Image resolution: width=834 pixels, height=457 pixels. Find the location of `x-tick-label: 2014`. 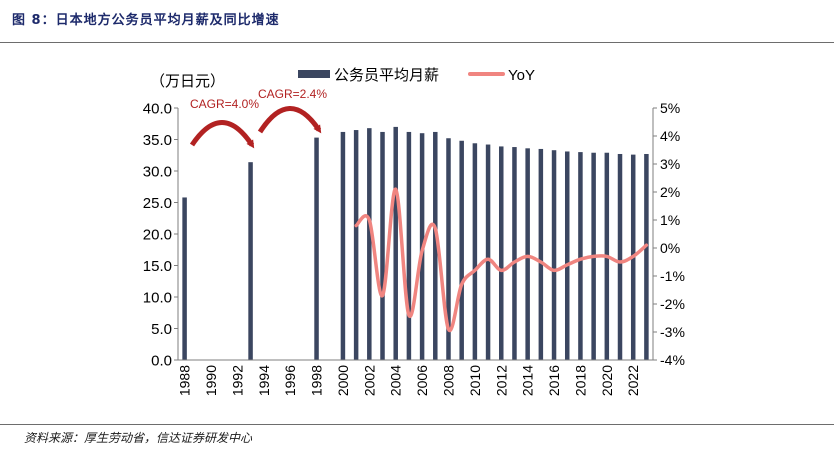

x-tick-label: 2014 is located at coordinates (528, 380).